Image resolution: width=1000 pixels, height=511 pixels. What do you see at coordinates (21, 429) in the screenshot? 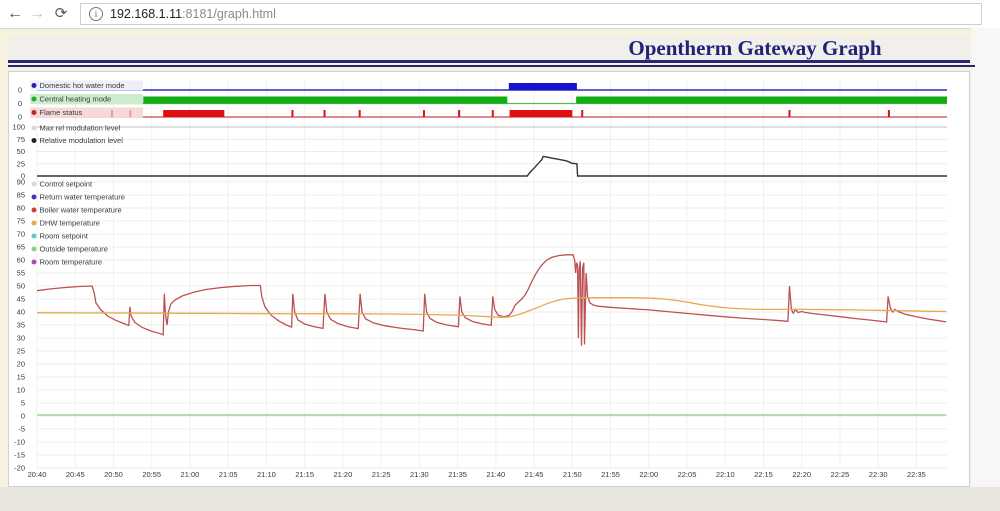
I see `svg-text: -5` at bounding box center [21, 429].